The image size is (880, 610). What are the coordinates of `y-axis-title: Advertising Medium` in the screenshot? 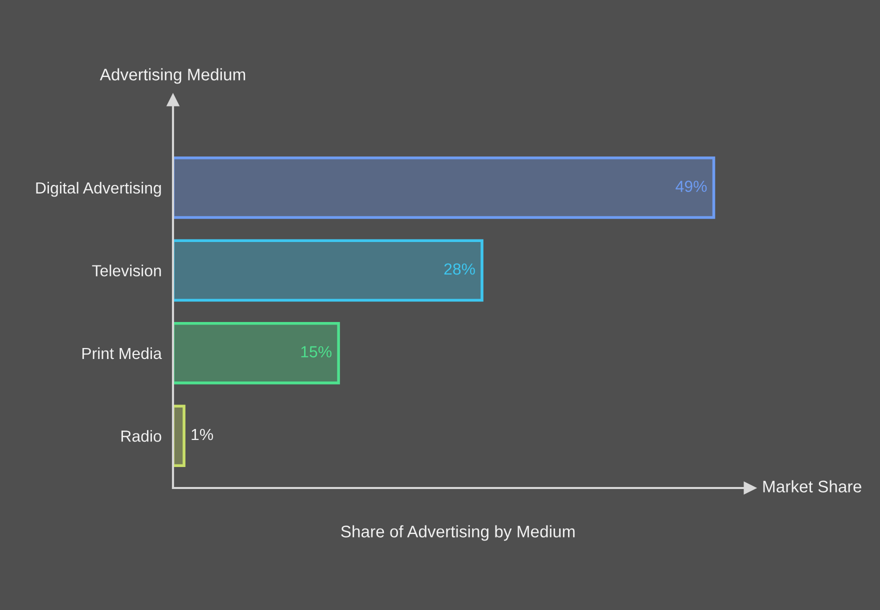 It's located at (173, 76).